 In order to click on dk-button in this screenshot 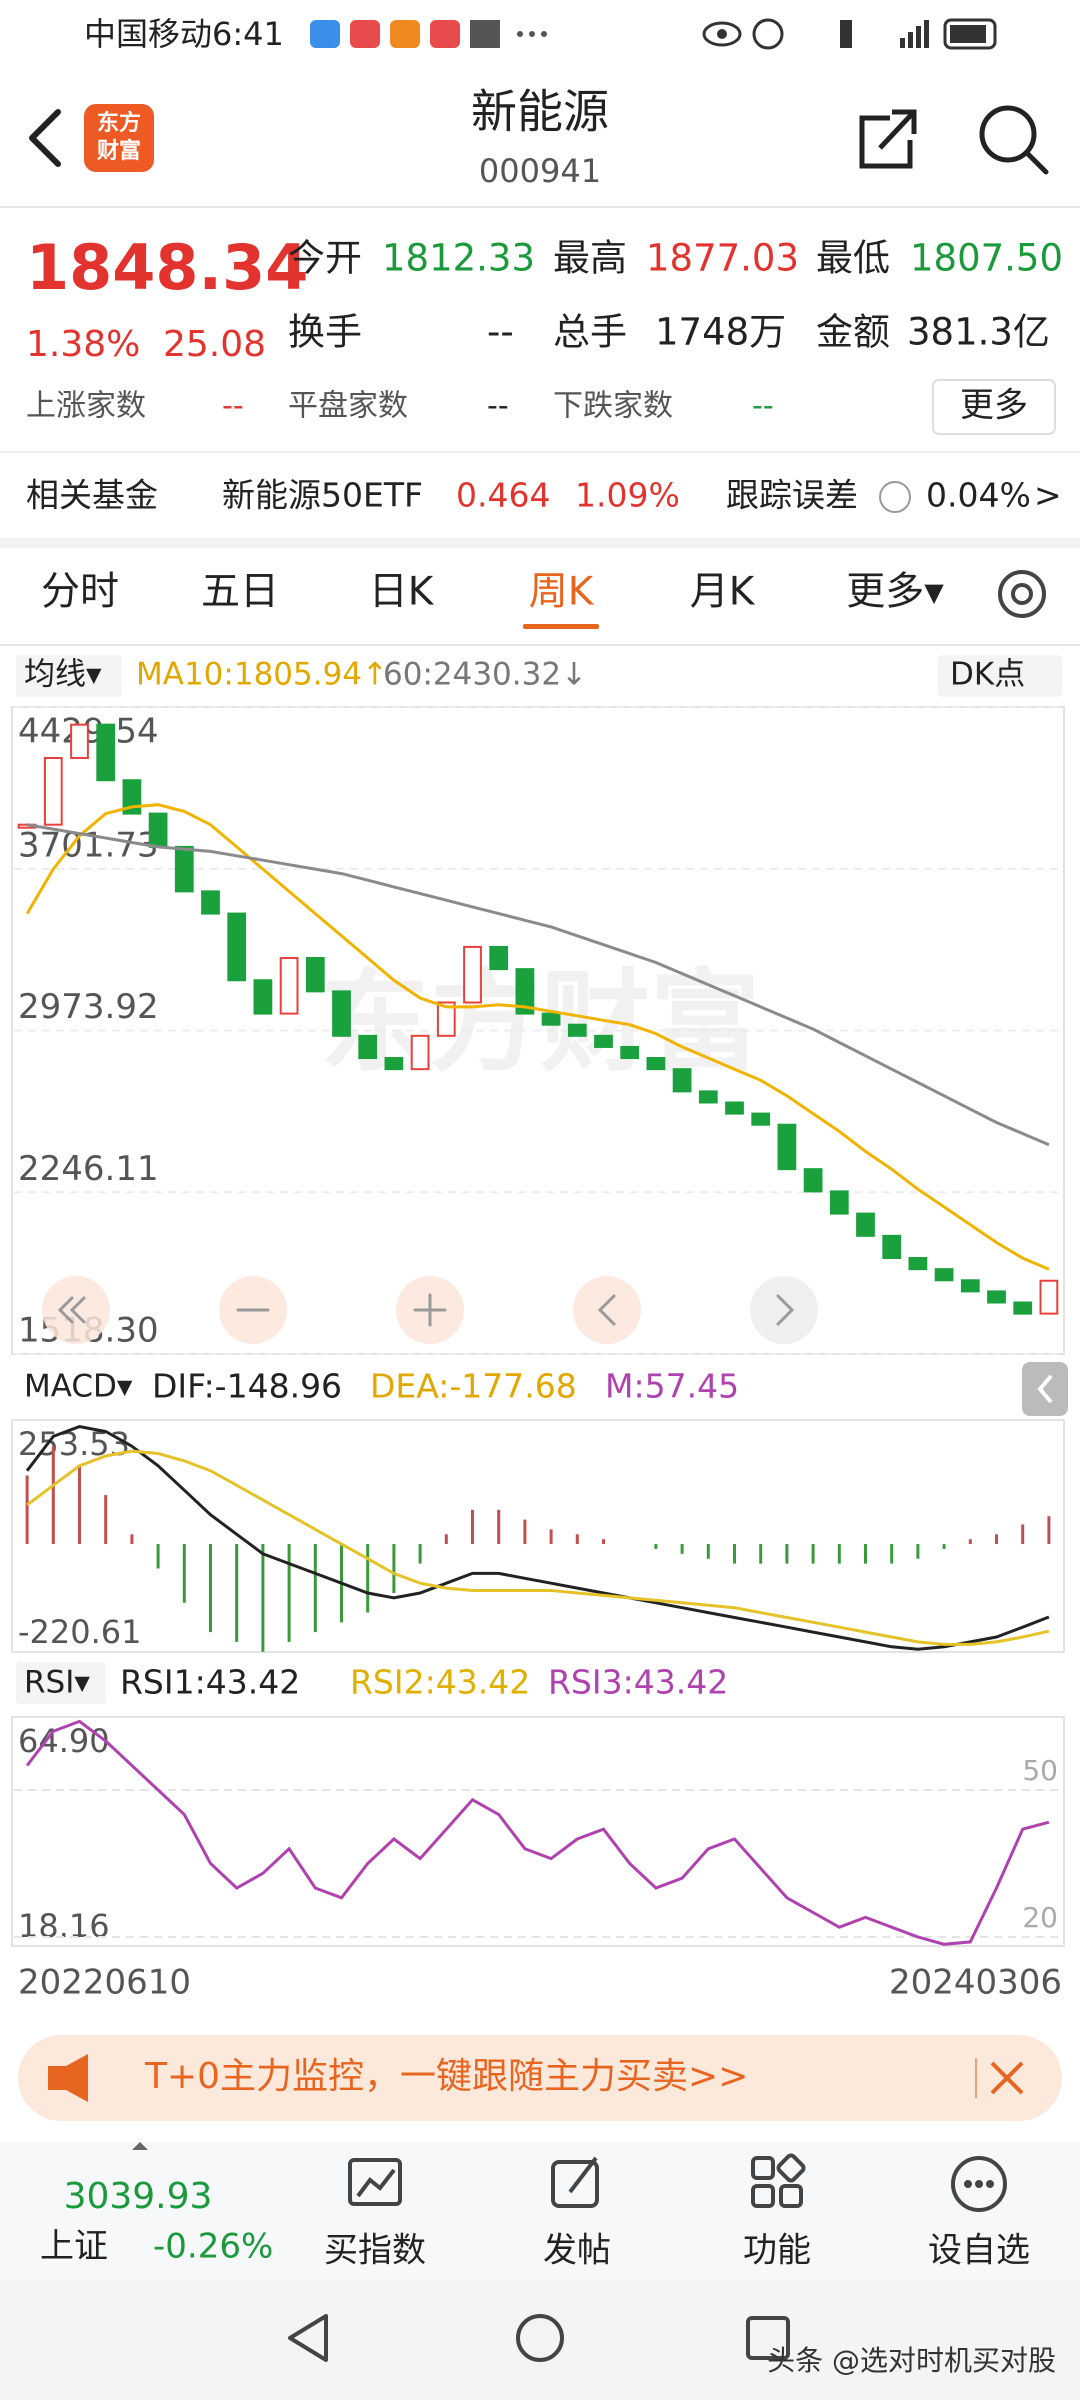, I will do `click(1000, 676)`.